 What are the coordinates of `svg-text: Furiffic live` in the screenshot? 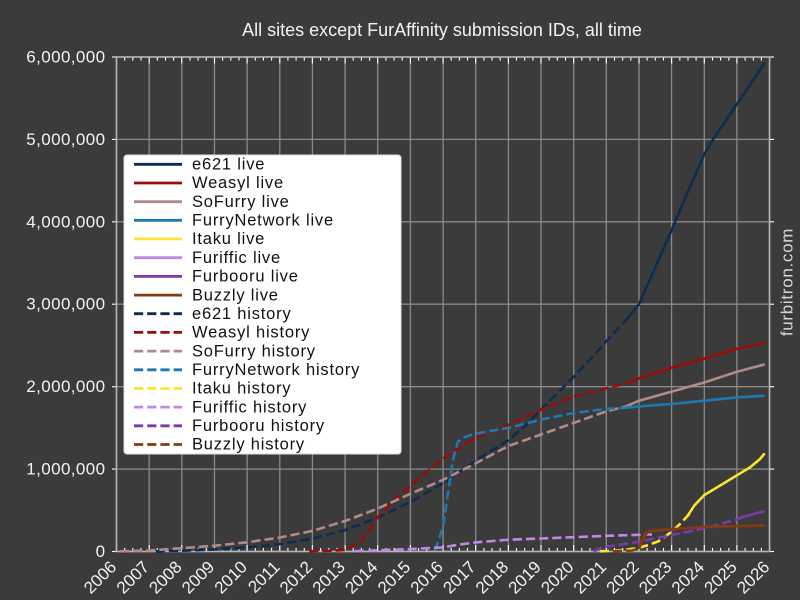 It's located at (236, 258).